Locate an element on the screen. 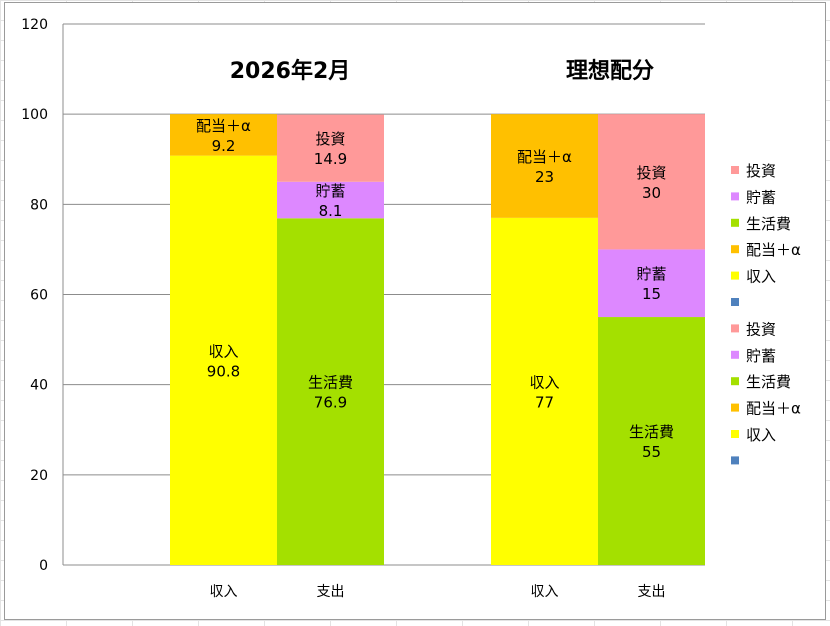 Image resolution: width=830 pixels, height=626 pixels. y-tick-label: 100 is located at coordinates (34, 115).